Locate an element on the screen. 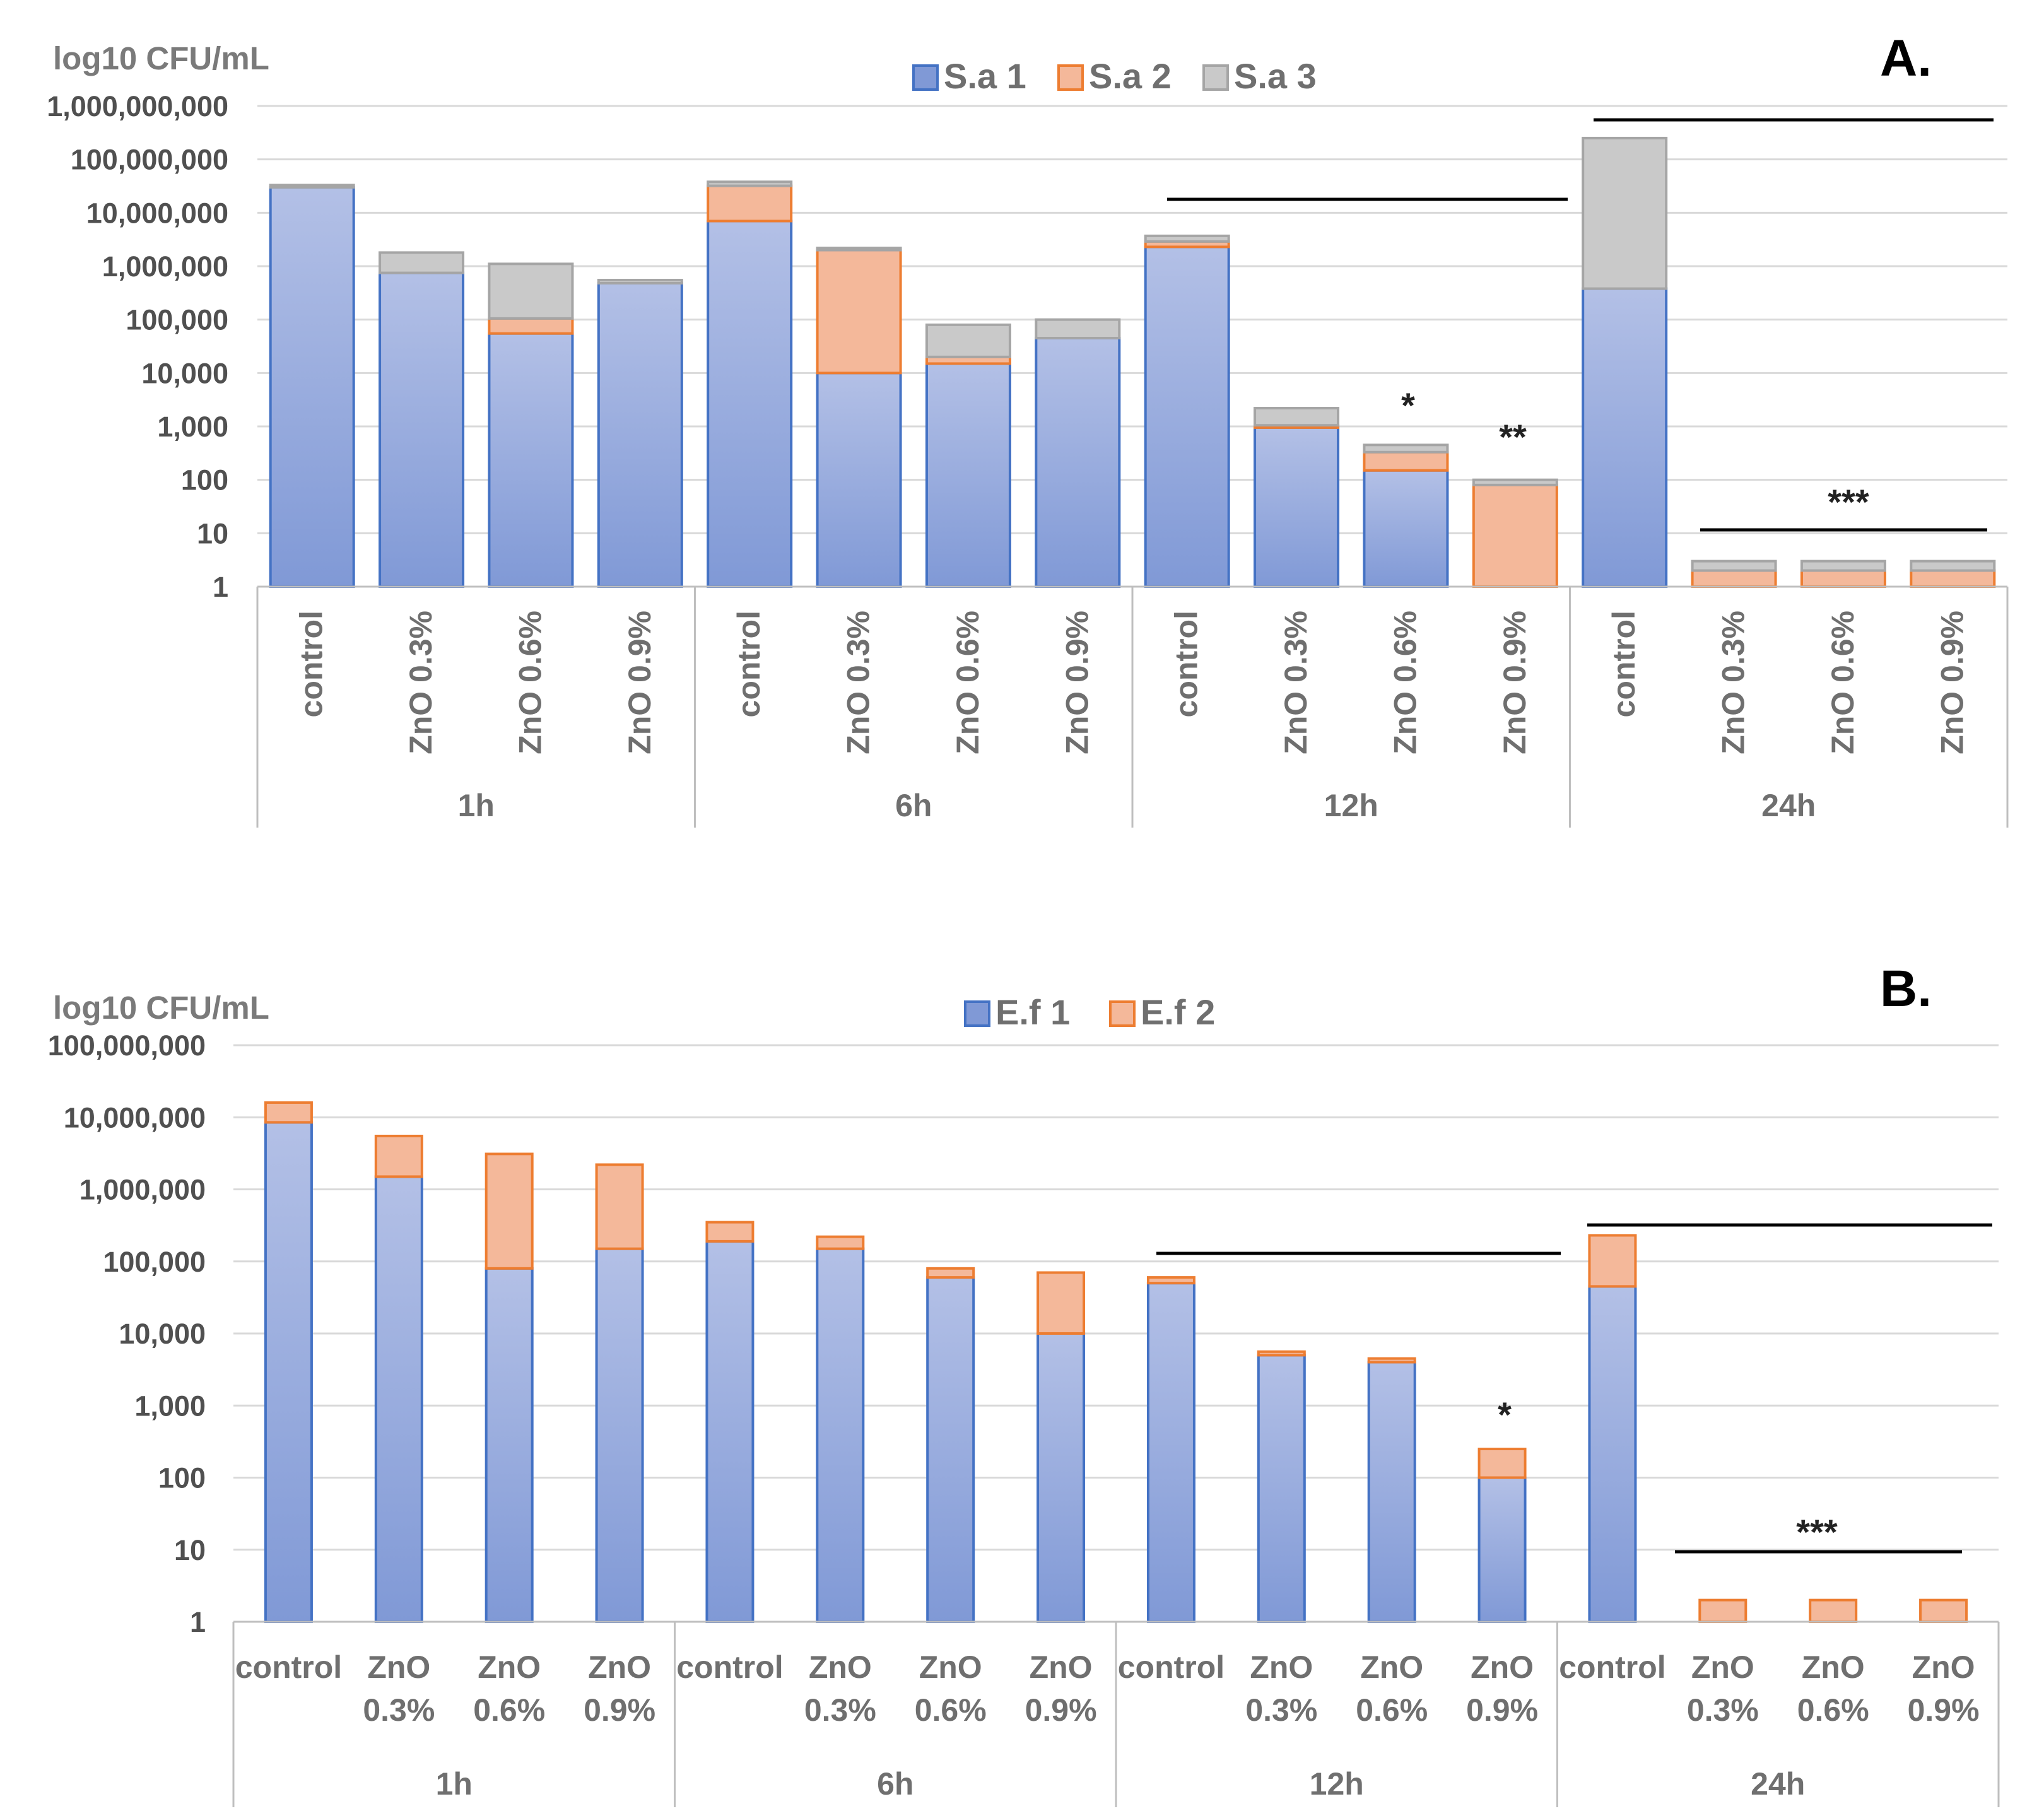  panel-b-y-tick-label: 10 is located at coordinates (190, 1550).